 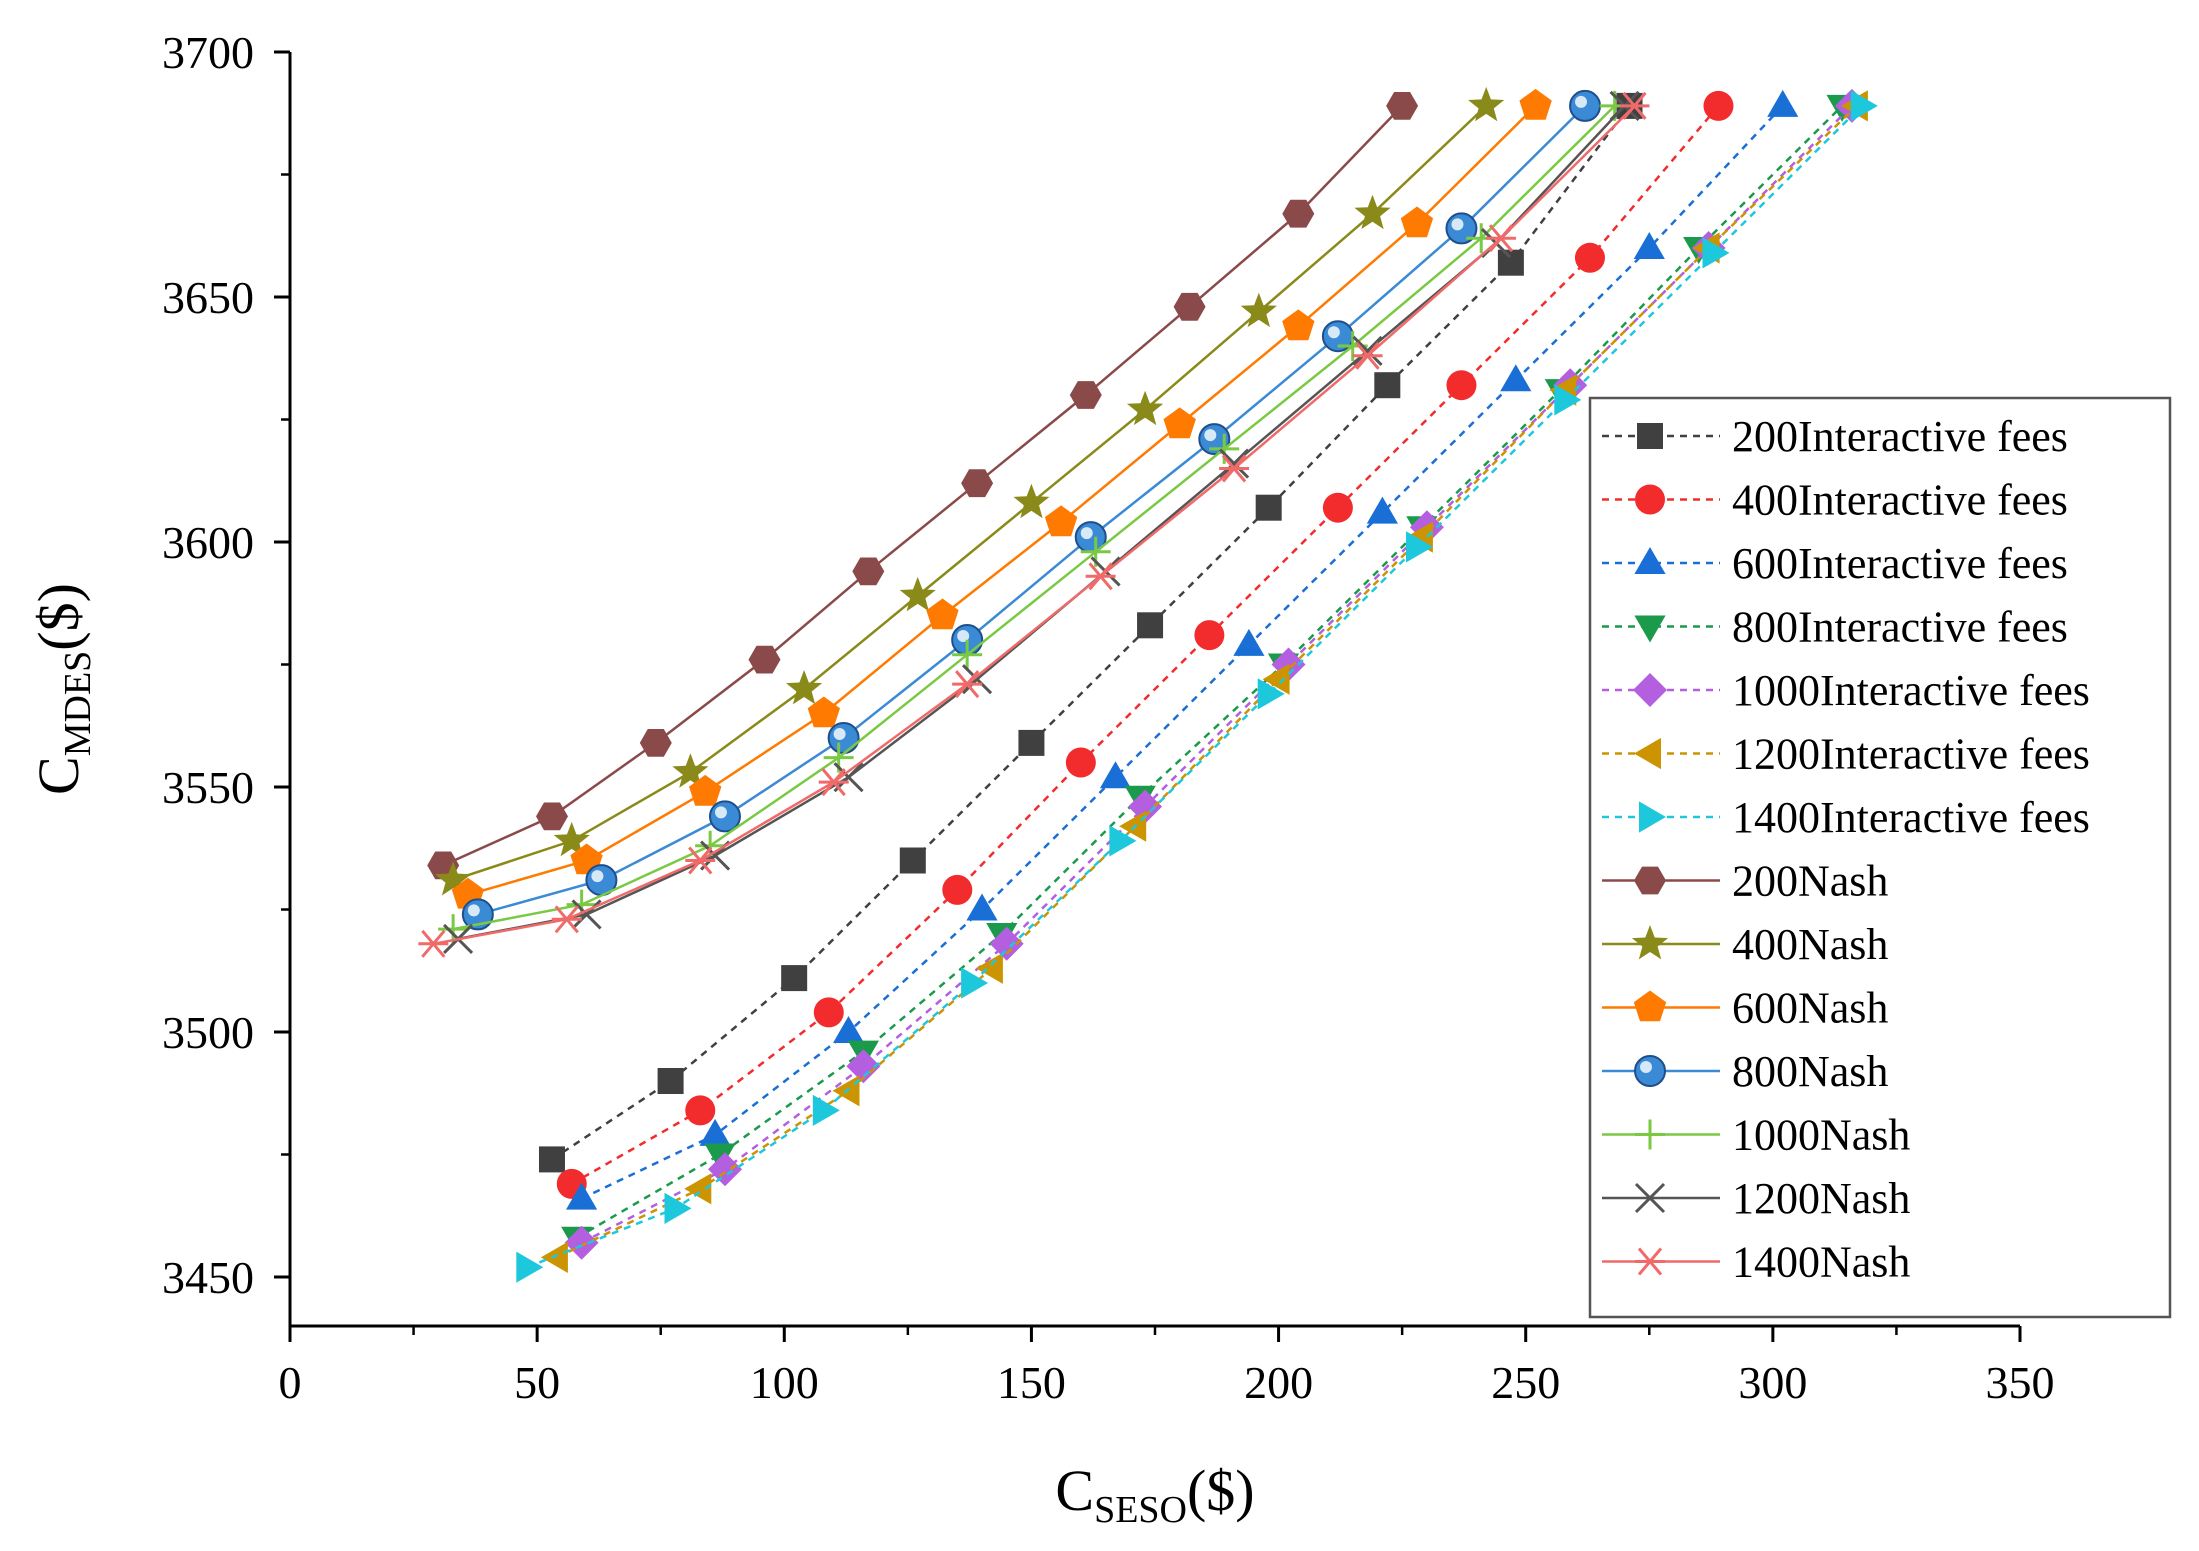 I want to click on legend-item: 200Nash, so click(x=1745, y=881).